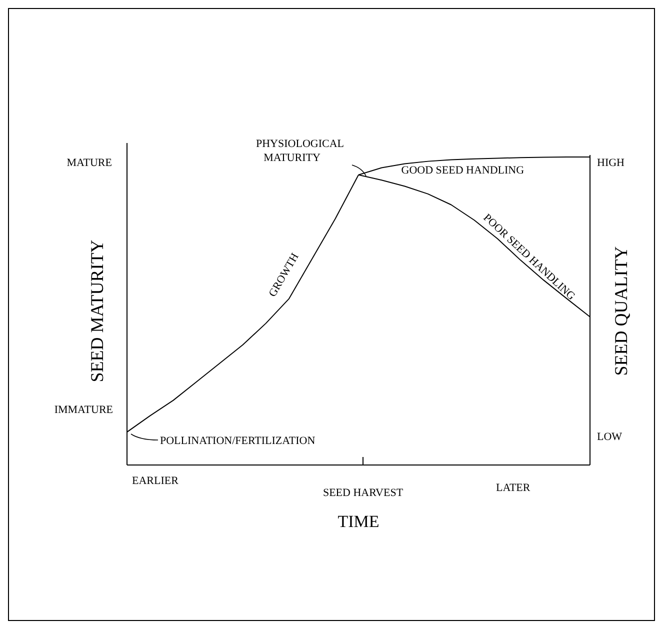 Image resolution: width=662 pixels, height=628 pixels. I want to click on y2-axis-title: SEED QUALITY, so click(621, 311).